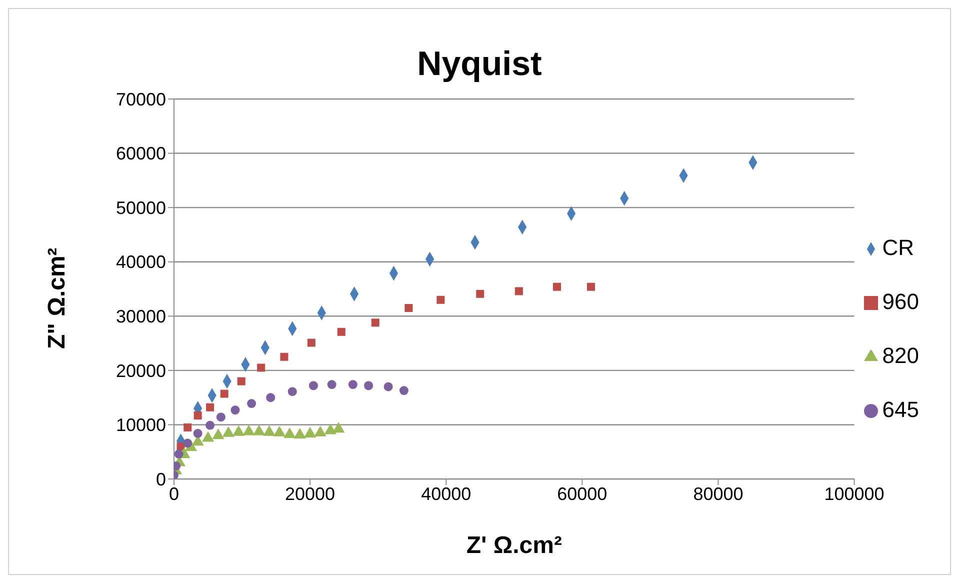 This screenshot has width=959, height=583. Describe the element at coordinates (141, 208) in the screenshot. I see `y-tick-label: 50000` at that location.